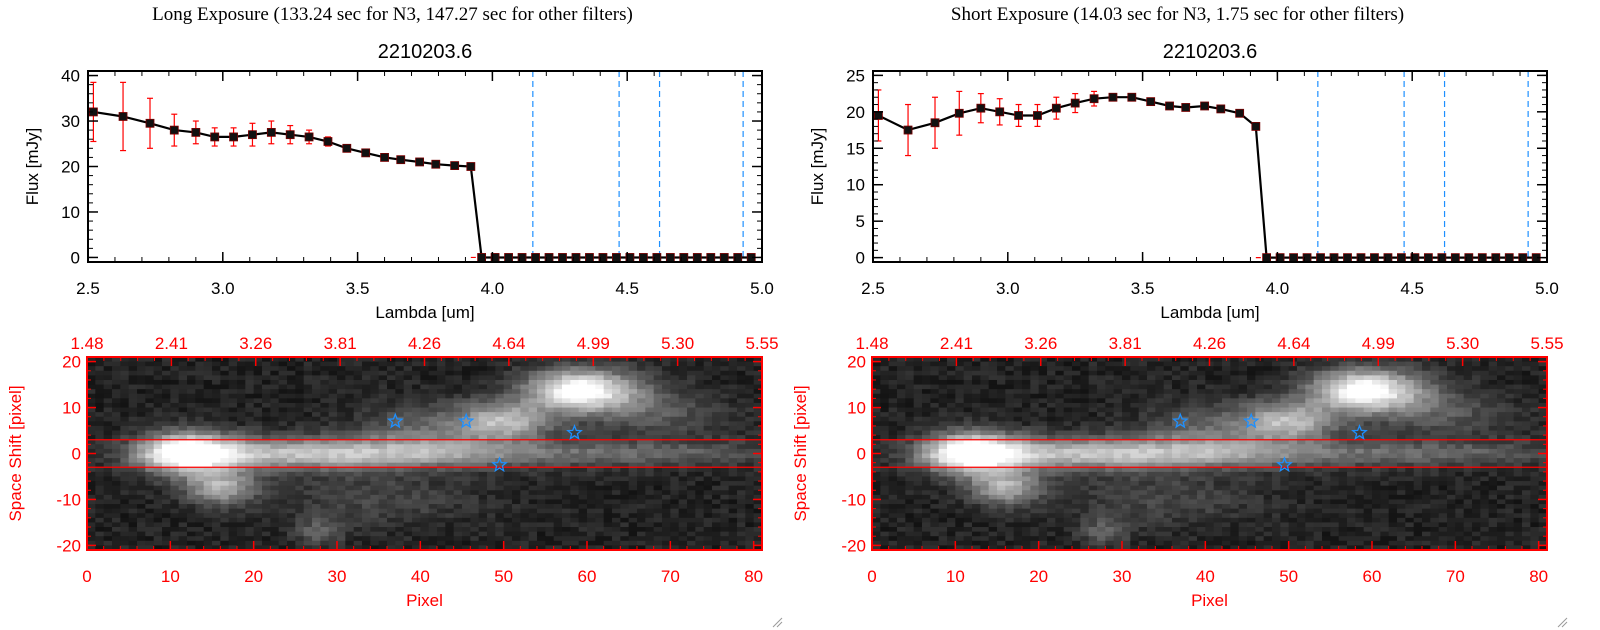  What do you see at coordinates (535, 257) in the screenshot?
I see `flux-point` at bounding box center [535, 257].